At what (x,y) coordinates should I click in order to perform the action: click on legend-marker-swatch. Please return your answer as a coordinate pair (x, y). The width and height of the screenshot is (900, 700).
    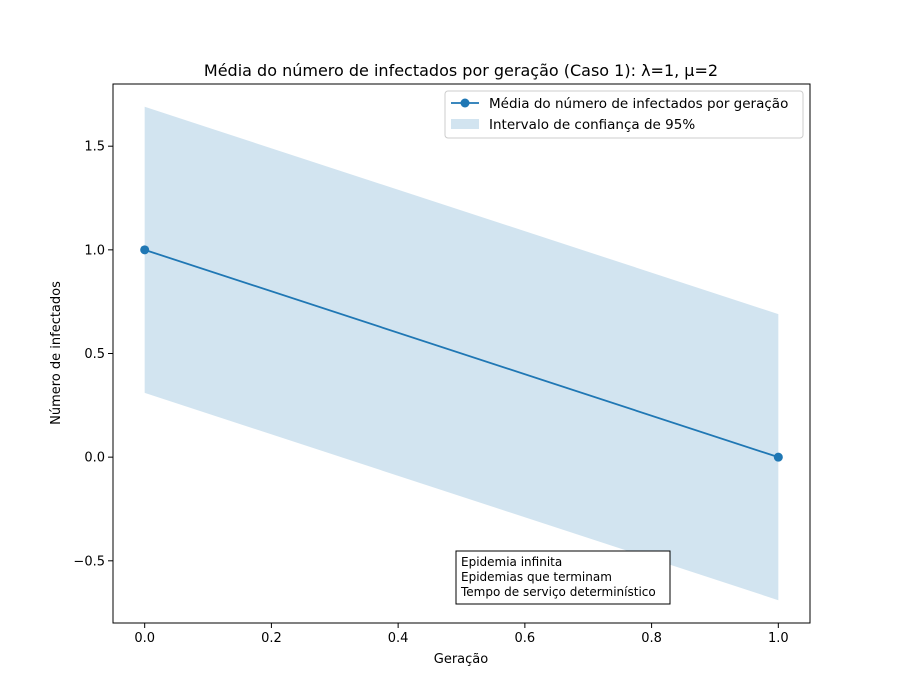
    Looking at the image, I should click on (465, 103).